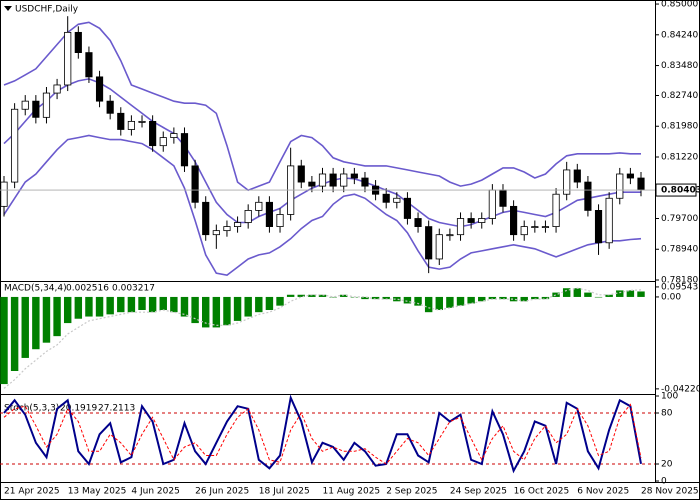 This screenshot has height=500, width=700. What do you see at coordinates (679, 157) in the screenshot?
I see `y-tick-label: 0.81220` at bounding box center [679, 157].